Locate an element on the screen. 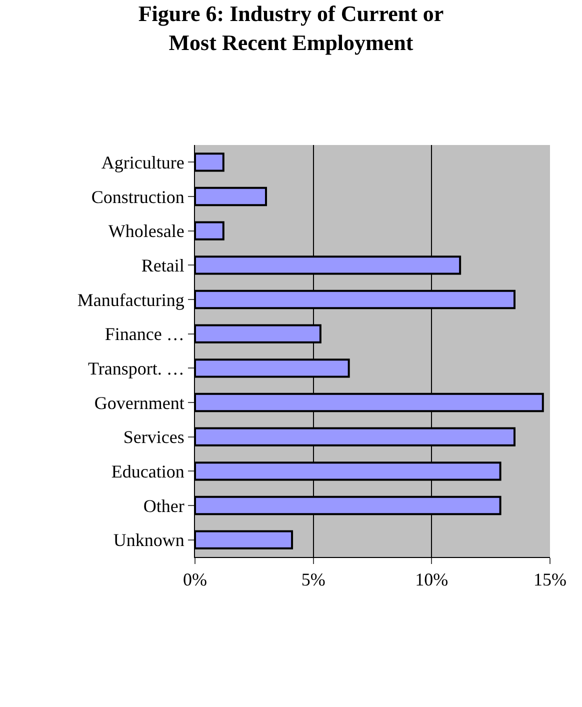  y-tick-label: Other is located at coordinates (163, 506).